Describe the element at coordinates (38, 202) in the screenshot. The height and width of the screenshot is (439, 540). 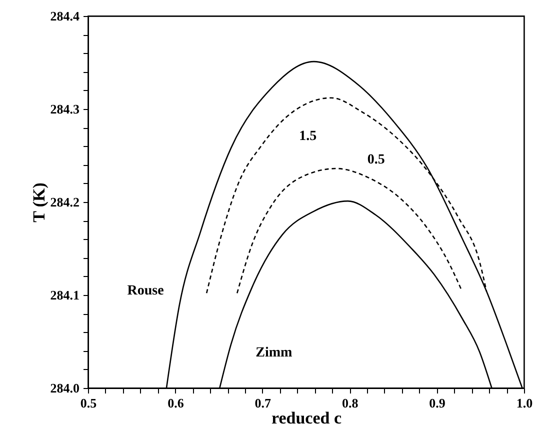
I see `y-axis-title: T (K)` at that location.